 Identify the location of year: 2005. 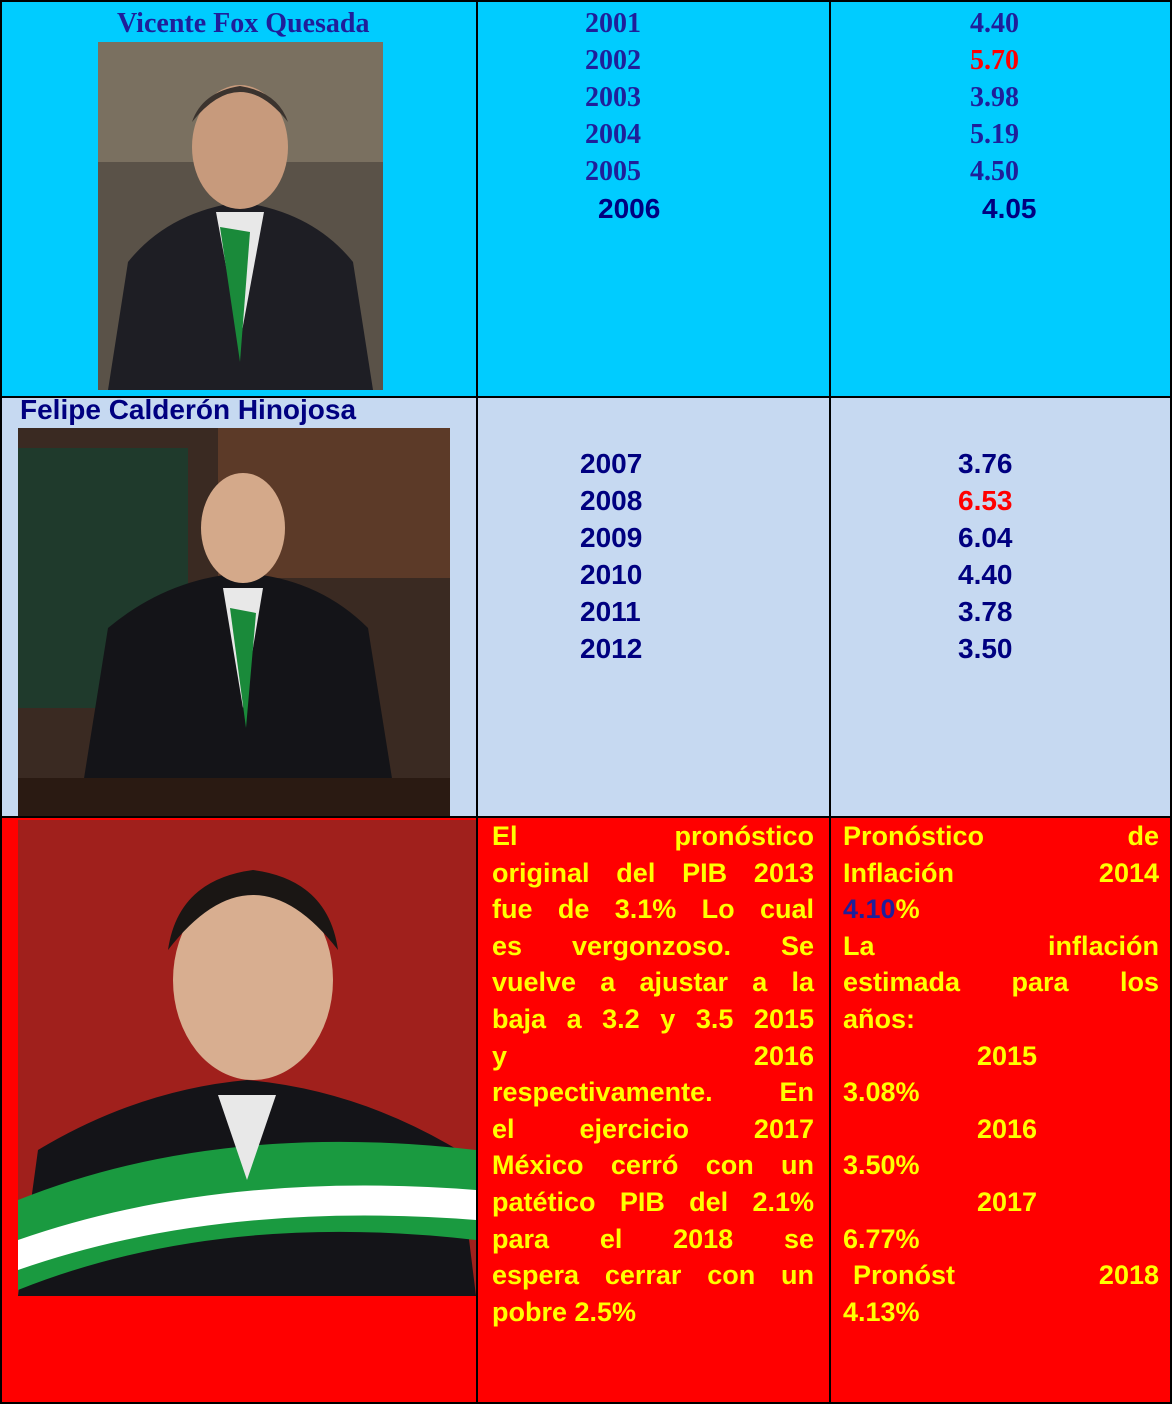
(613, 171).